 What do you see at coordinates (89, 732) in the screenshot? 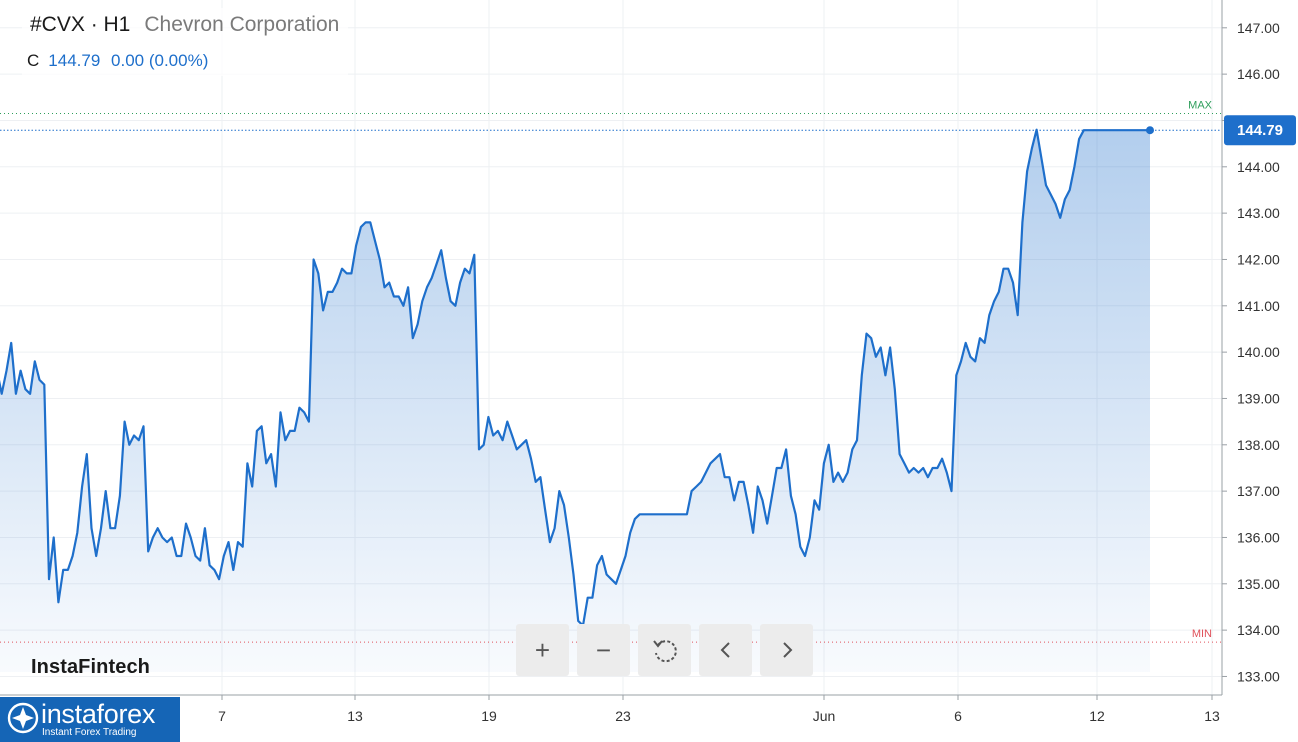
I see `logo-tagline: Instant Forex Trading` at bounding box center [89, 732].